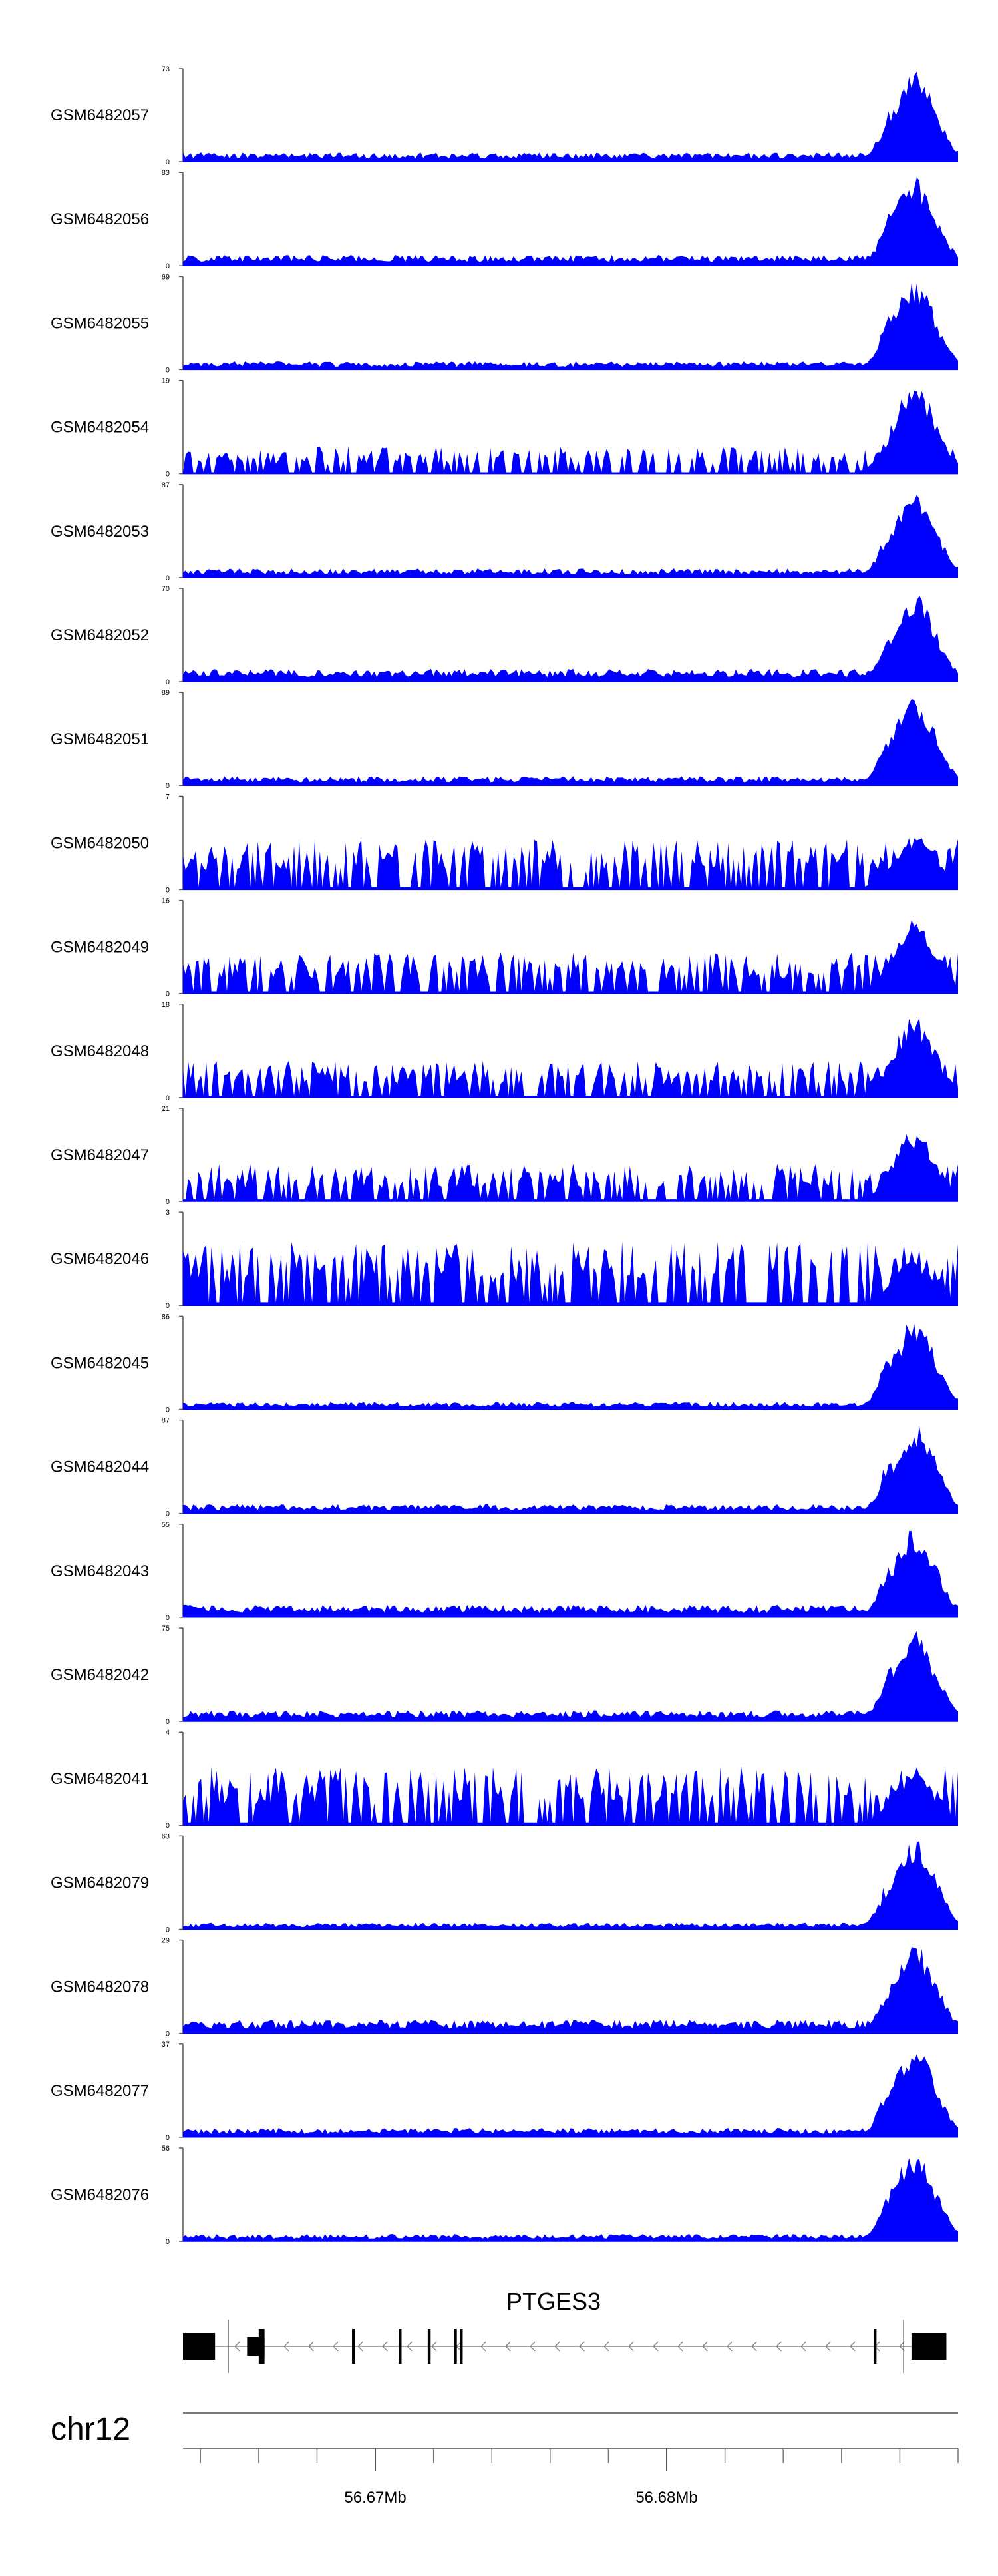 This screenshot has height=2576, width=998. What do you see at coordinates (166, 693) in the screenshot?
I see `y-max-label: 89` at bounding box center [166, 693].